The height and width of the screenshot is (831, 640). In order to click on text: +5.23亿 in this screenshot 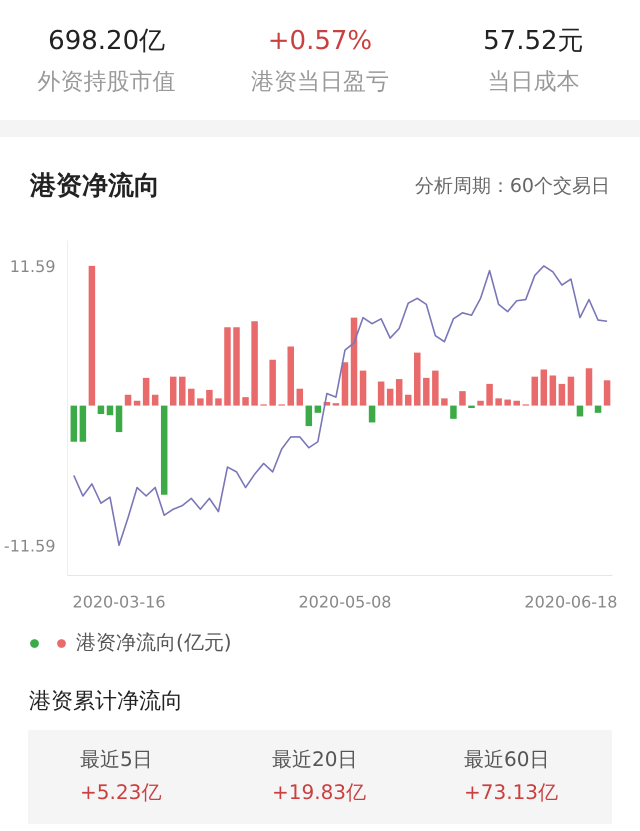, I will do `click(121, 792)`.